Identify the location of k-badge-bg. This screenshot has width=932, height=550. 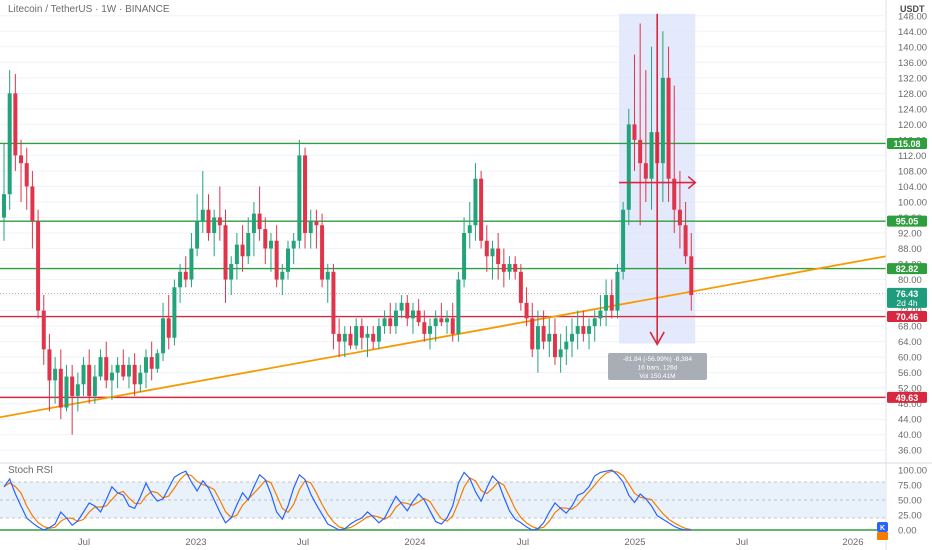
(882, 527).